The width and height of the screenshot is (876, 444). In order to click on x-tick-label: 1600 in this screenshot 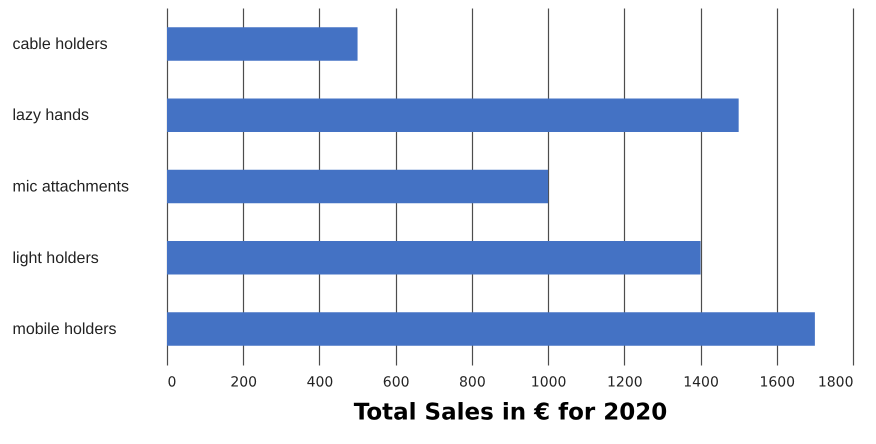, I will do `click(777, 382)`.